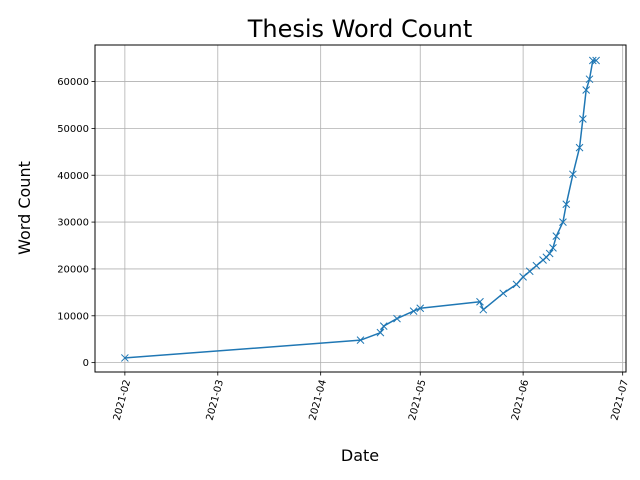  Describe the element at coordinates (122, 400) in the screenshot. I see `x-tick-label: 2021-02` at that location.